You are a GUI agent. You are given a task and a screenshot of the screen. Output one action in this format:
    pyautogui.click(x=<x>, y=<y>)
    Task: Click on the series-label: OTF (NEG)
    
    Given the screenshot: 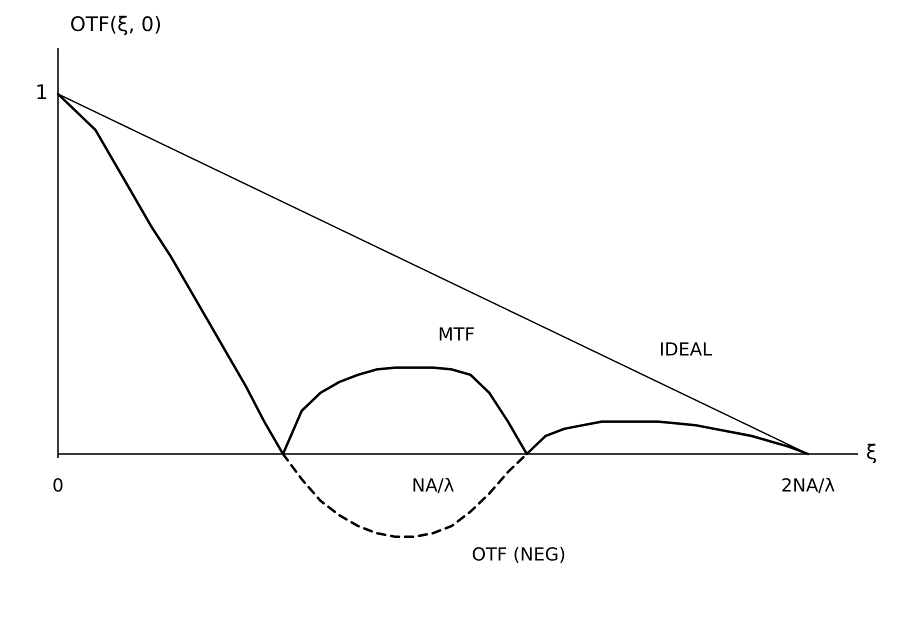 What is the action you would take?
    pyautogui.click(x=519, y=555)
    